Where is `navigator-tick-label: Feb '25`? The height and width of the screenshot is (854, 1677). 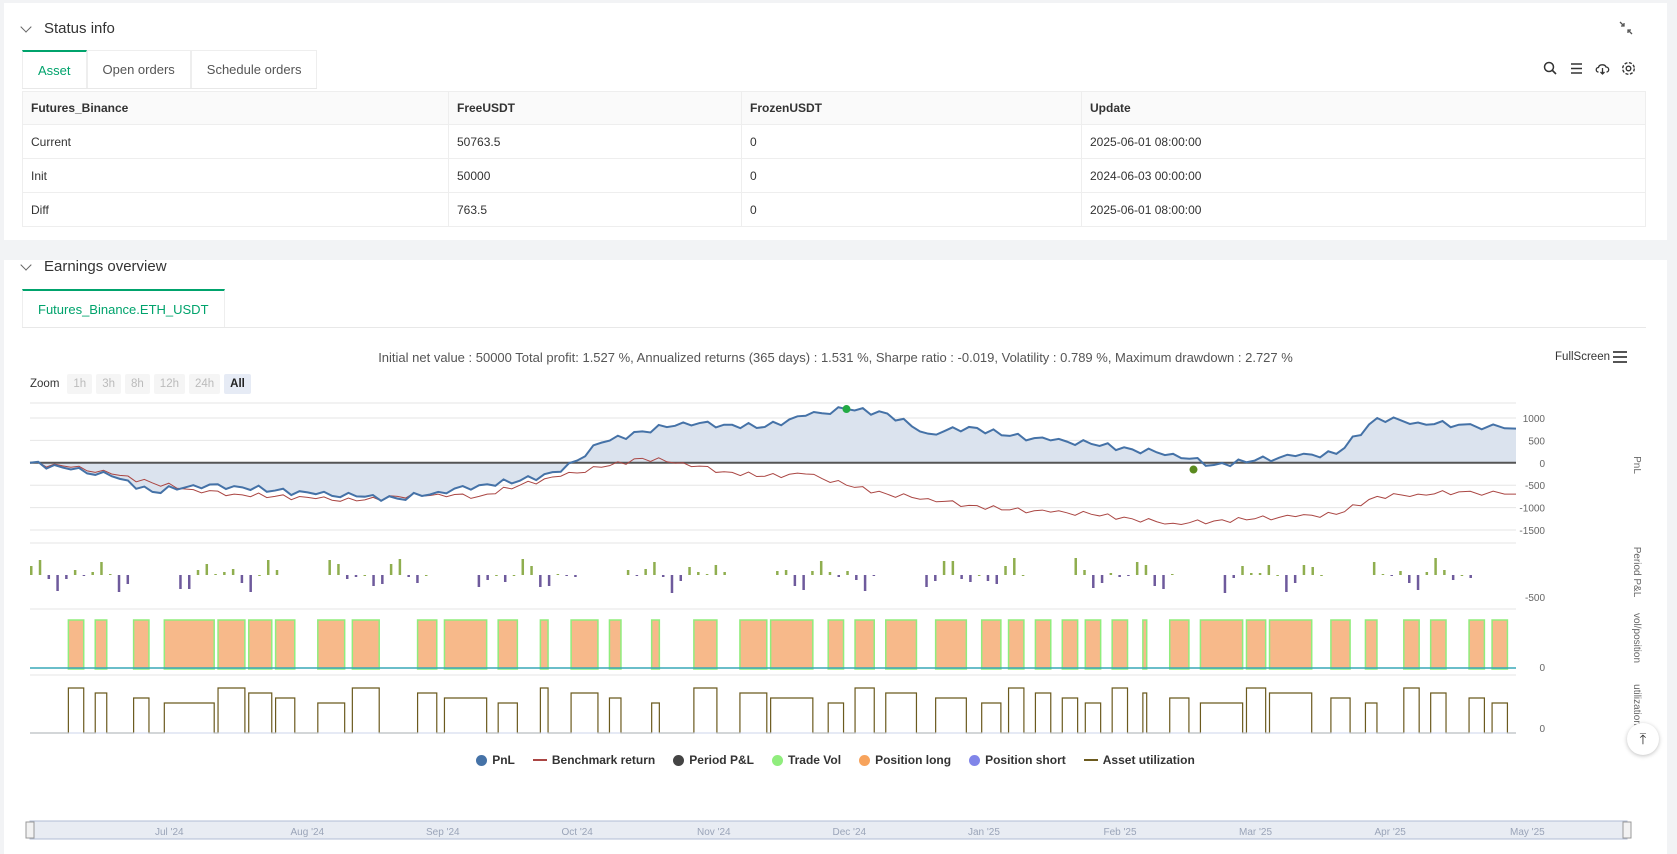
navigator-tick-label: Feb '25 is located at coordinates (1120, 832).